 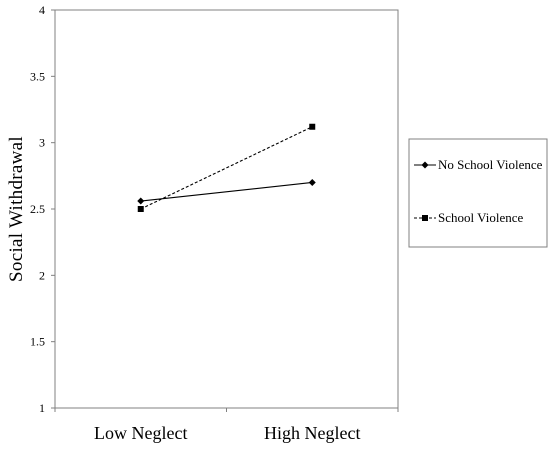 What do you see at coordinates (226, 425) in the screenshot?
I see `x-axis: Low Neglect High Neglect` at bounding box center [226, 425].